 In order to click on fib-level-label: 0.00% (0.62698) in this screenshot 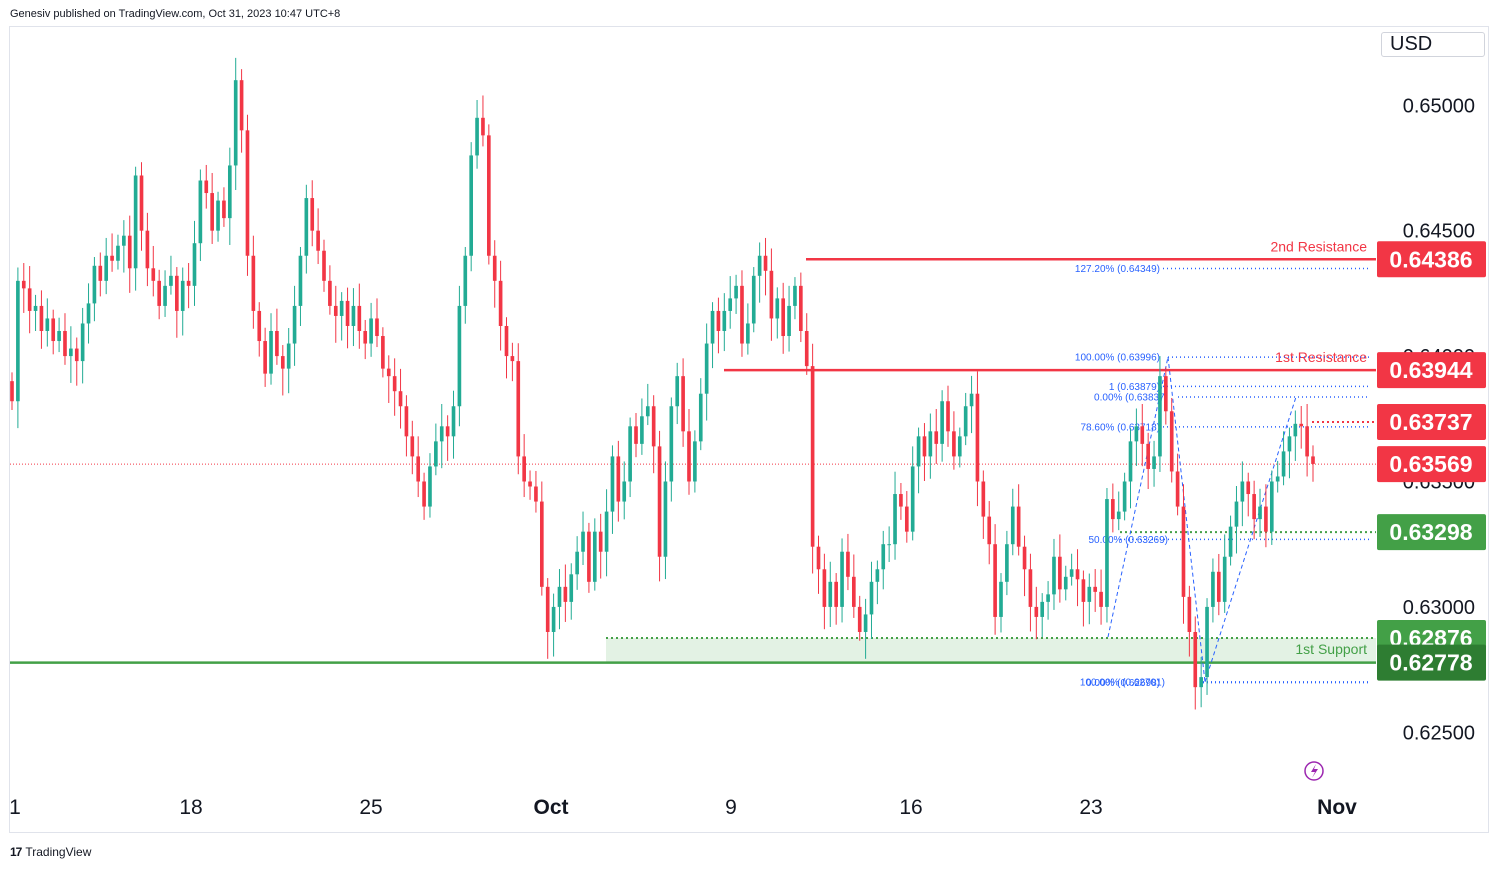, I will do `click(1123, 683)`.